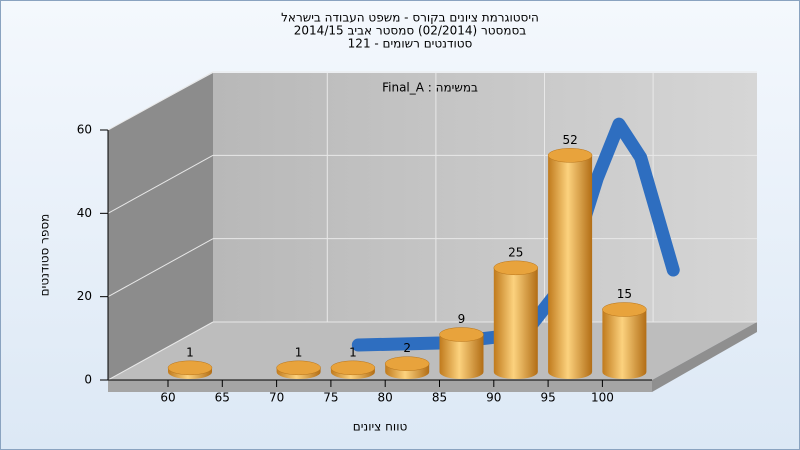  What do you see at coordinates (493, 398) in the screenshot?
I see `x-tick-label: 90` at bounding box center [493, 398].